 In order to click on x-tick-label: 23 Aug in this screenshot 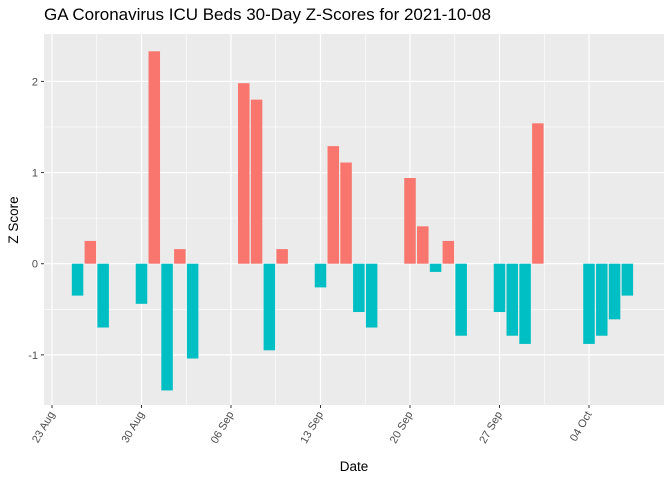, I will do `click(44, 428)`.